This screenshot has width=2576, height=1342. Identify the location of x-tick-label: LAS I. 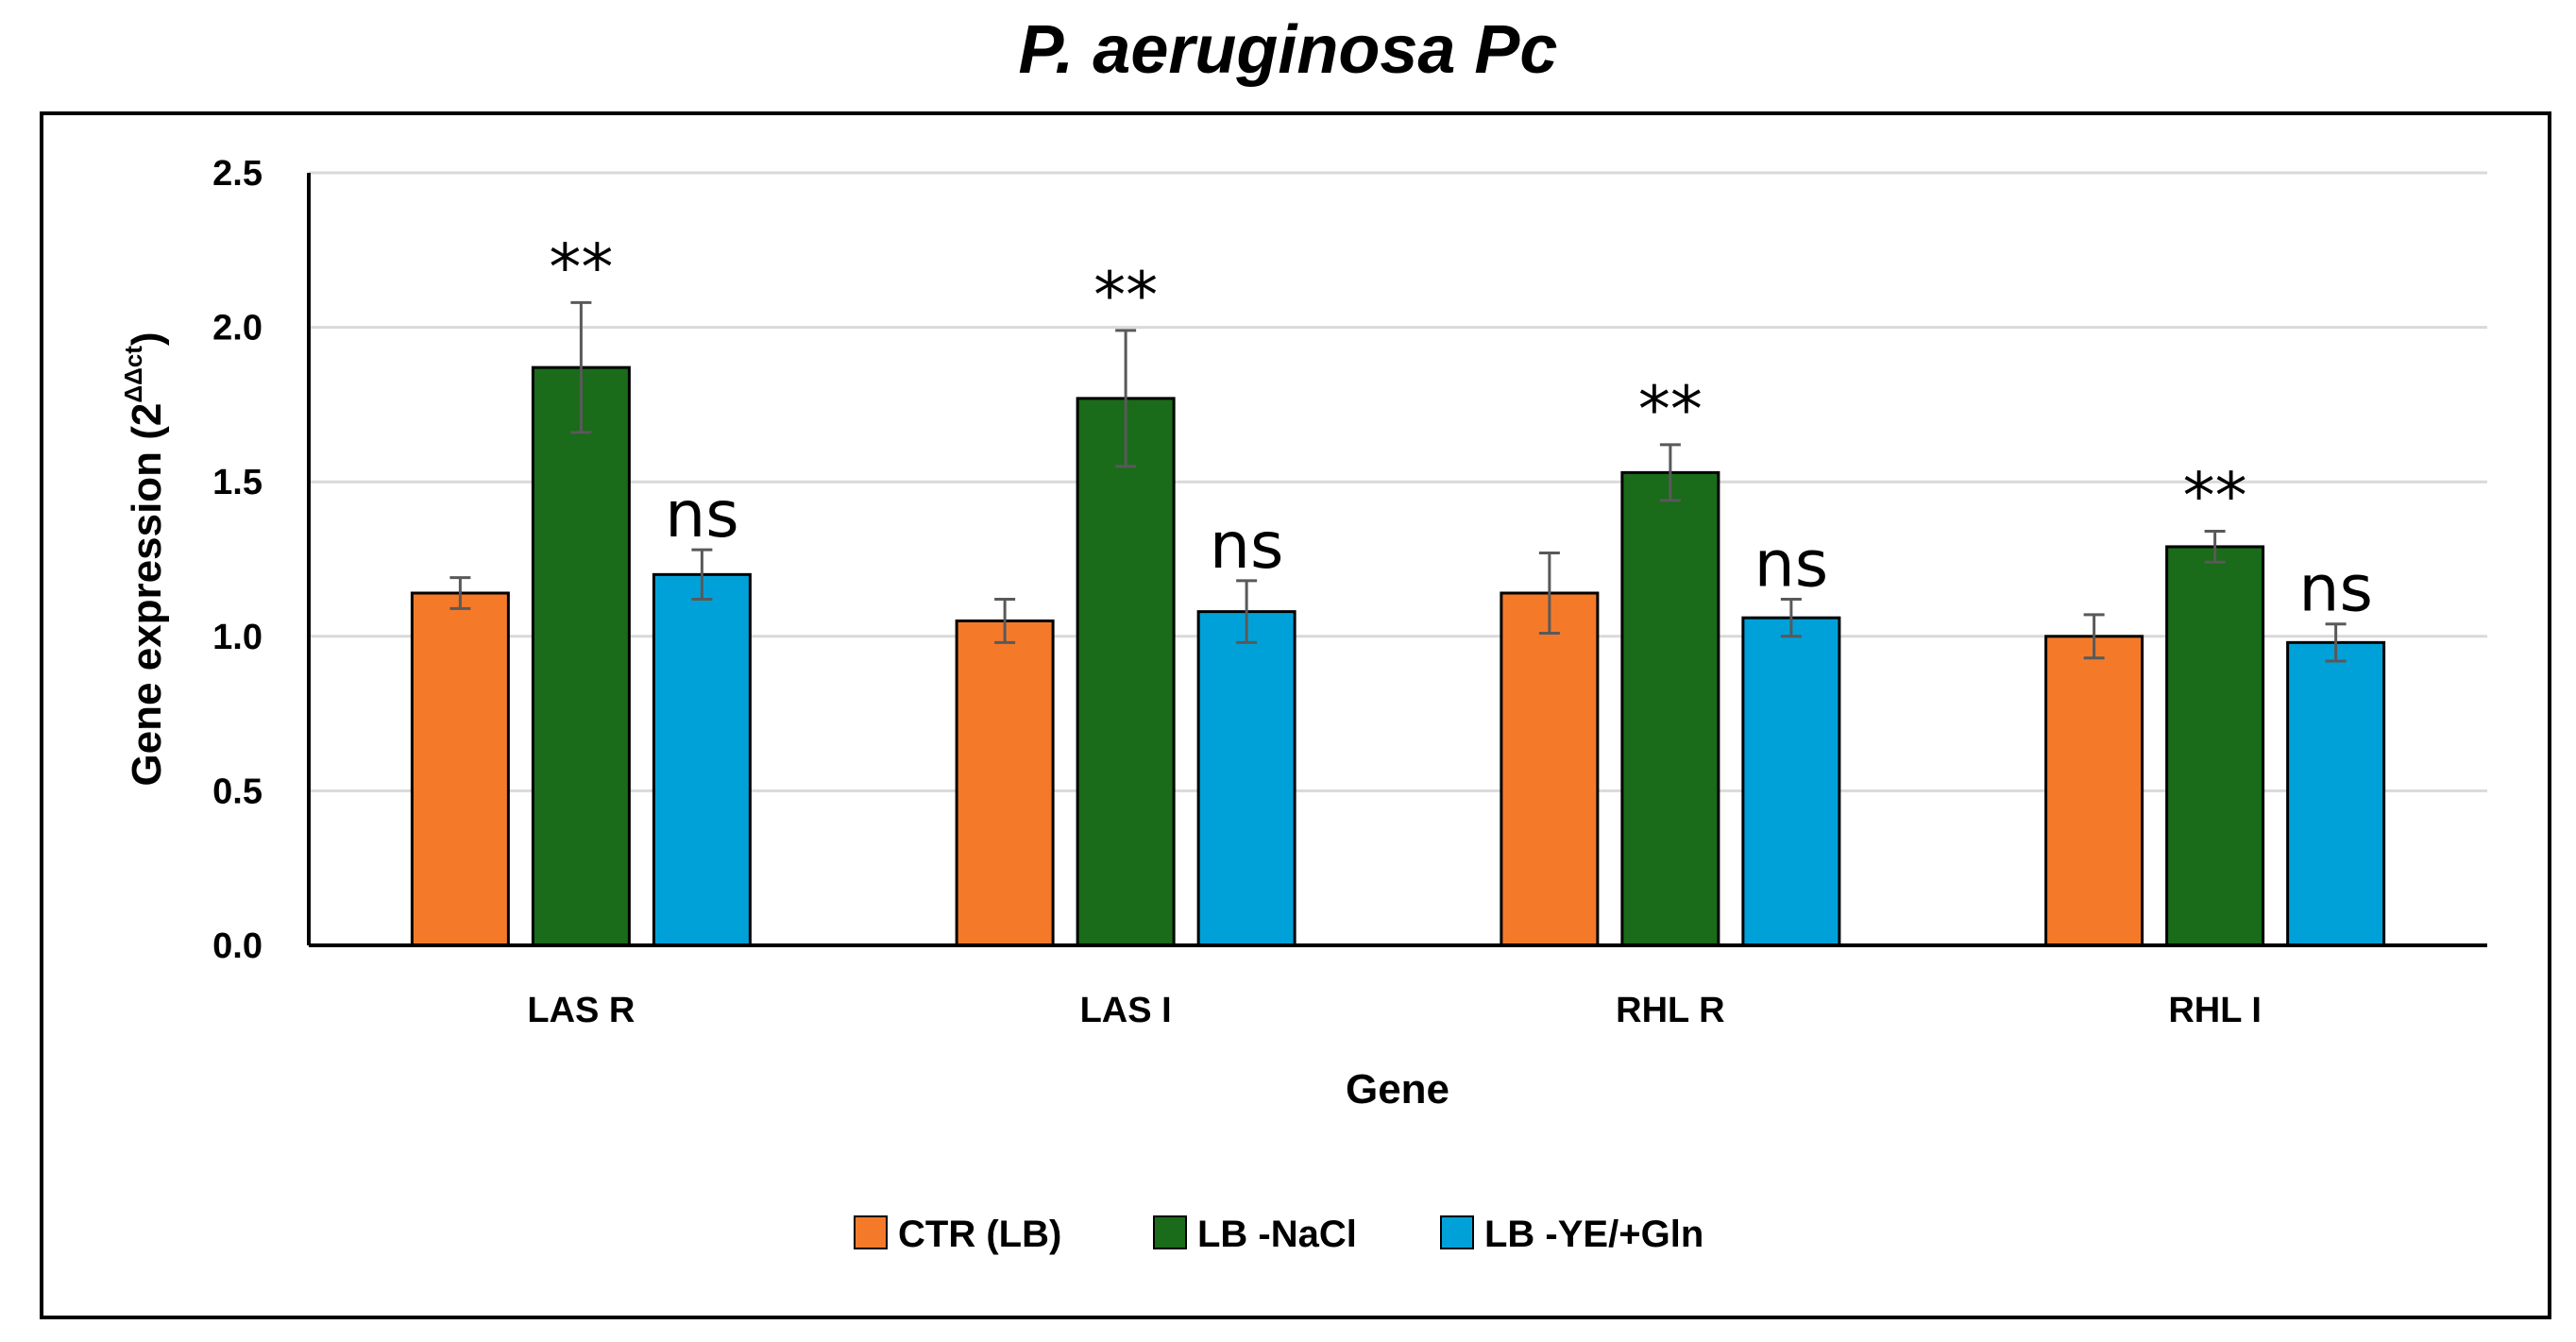
(1126, 1010).